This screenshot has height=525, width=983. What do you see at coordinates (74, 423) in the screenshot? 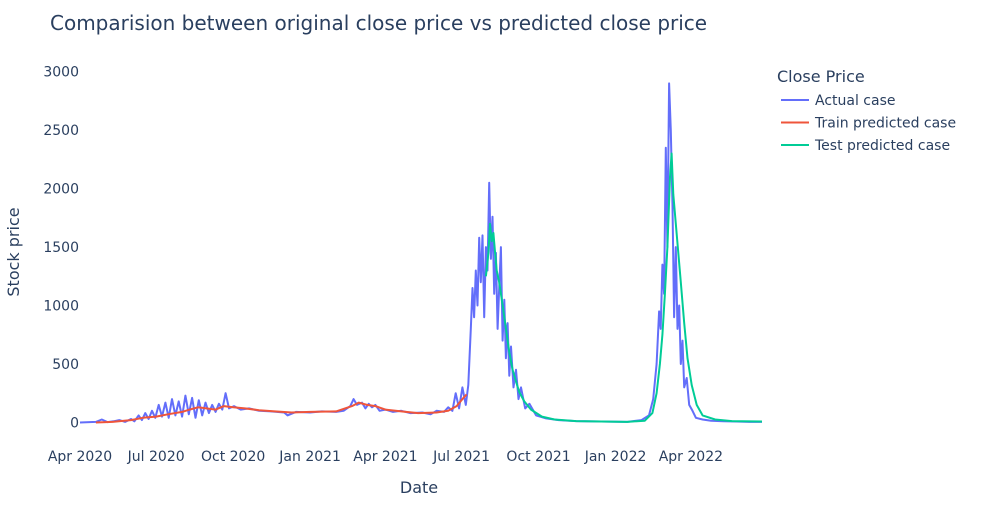
I see `y-tick-label: 0` at bounding box center [74, 423].